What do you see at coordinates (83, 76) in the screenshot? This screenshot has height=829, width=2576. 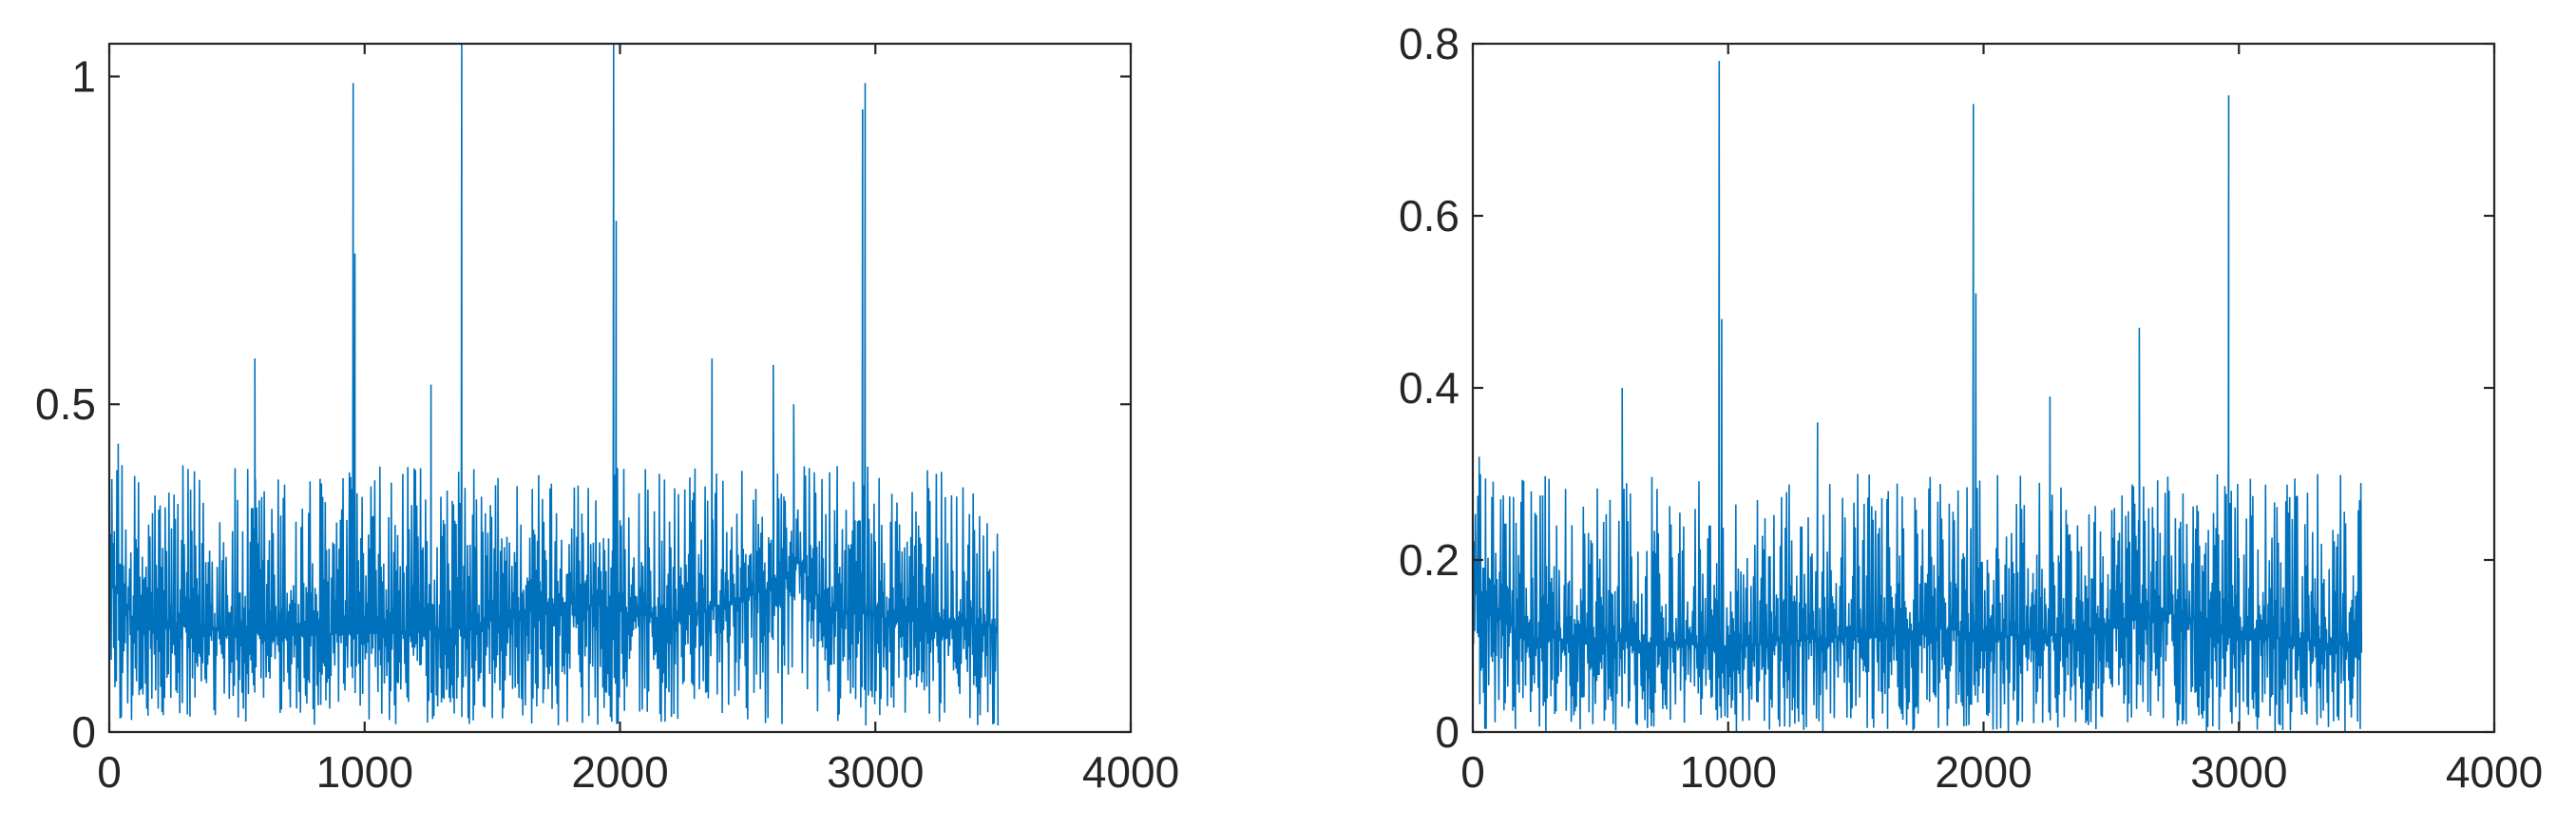 I see `y-tick-label: 1` at bounding box center [83, 76].